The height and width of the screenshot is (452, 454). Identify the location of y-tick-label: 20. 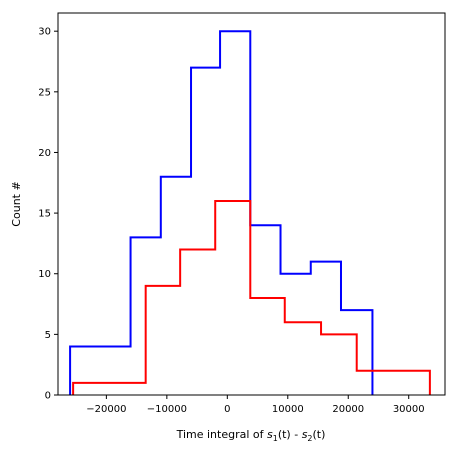
(44, 153).